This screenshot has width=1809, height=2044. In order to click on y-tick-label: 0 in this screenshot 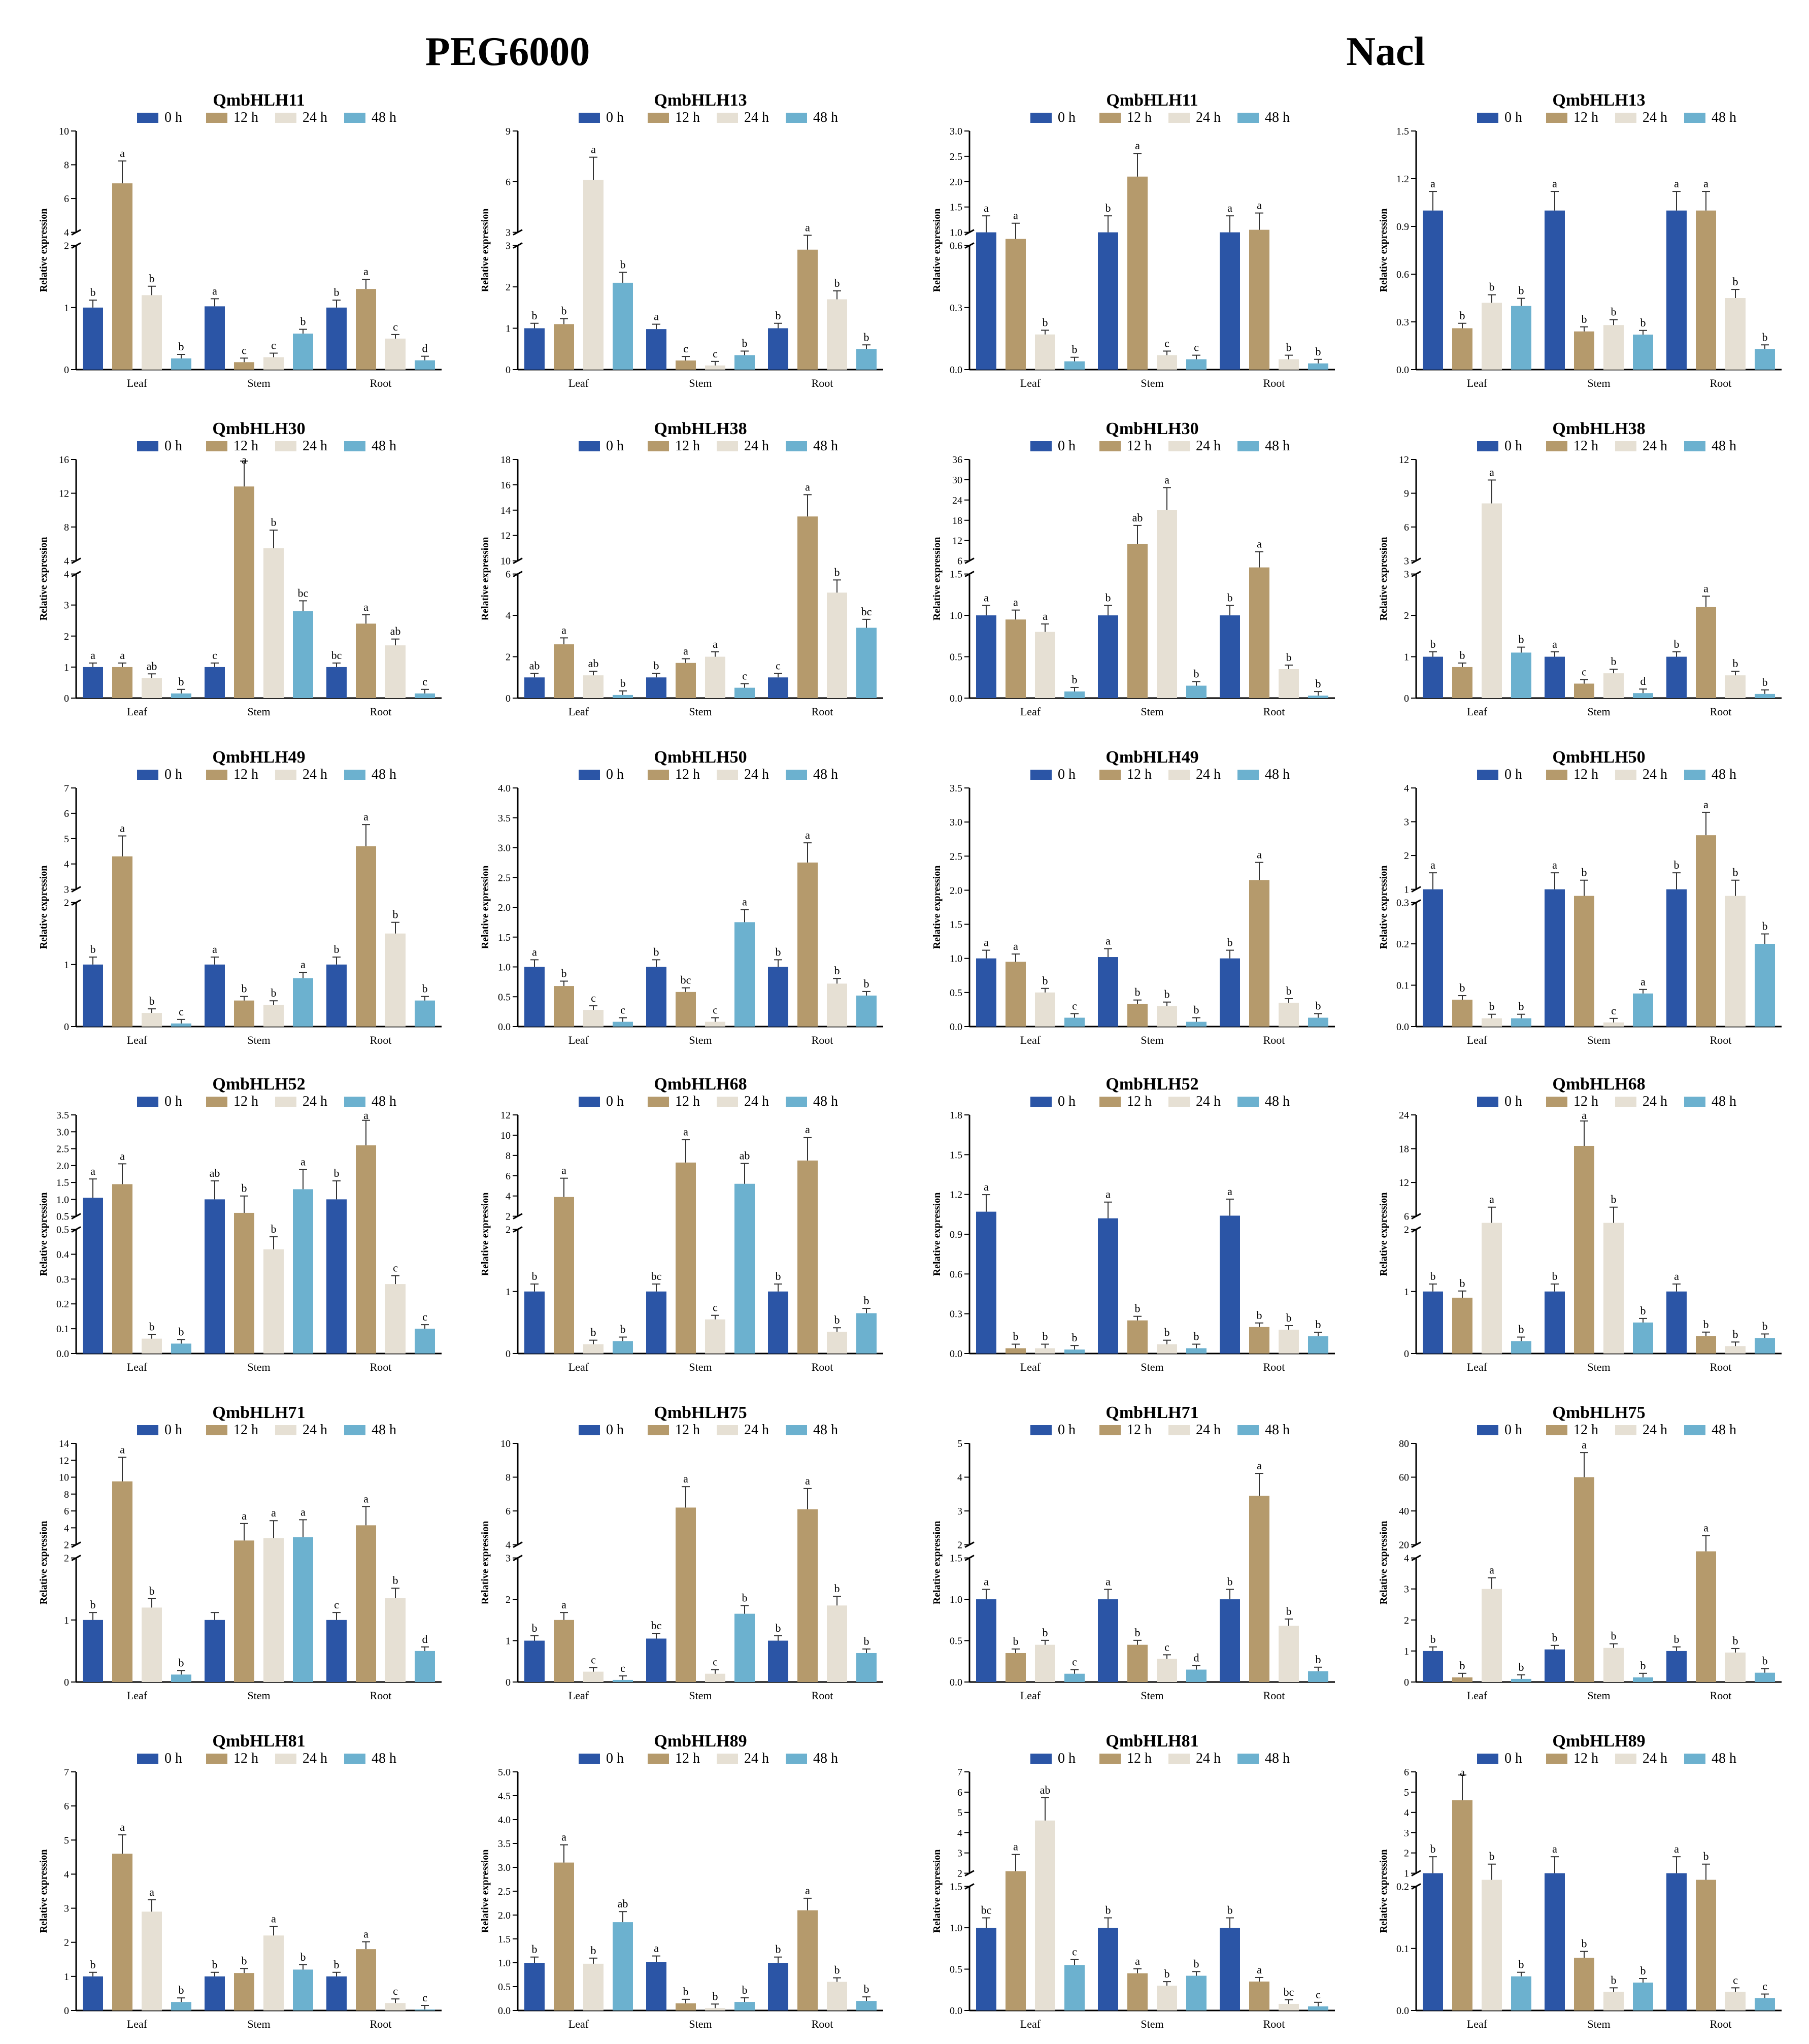, I will do `click(66, 370)`.